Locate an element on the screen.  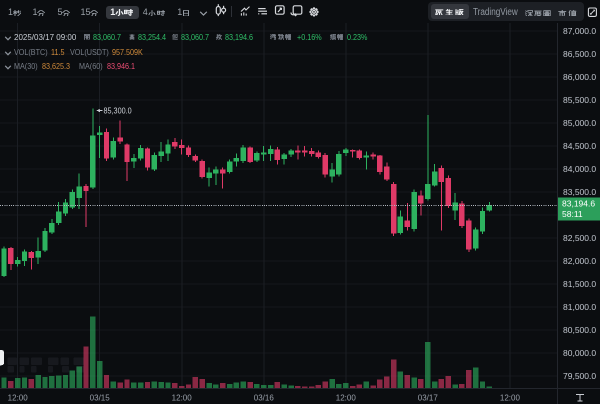
svg-text: 85,300.0 is located at coordinates (118, 111).